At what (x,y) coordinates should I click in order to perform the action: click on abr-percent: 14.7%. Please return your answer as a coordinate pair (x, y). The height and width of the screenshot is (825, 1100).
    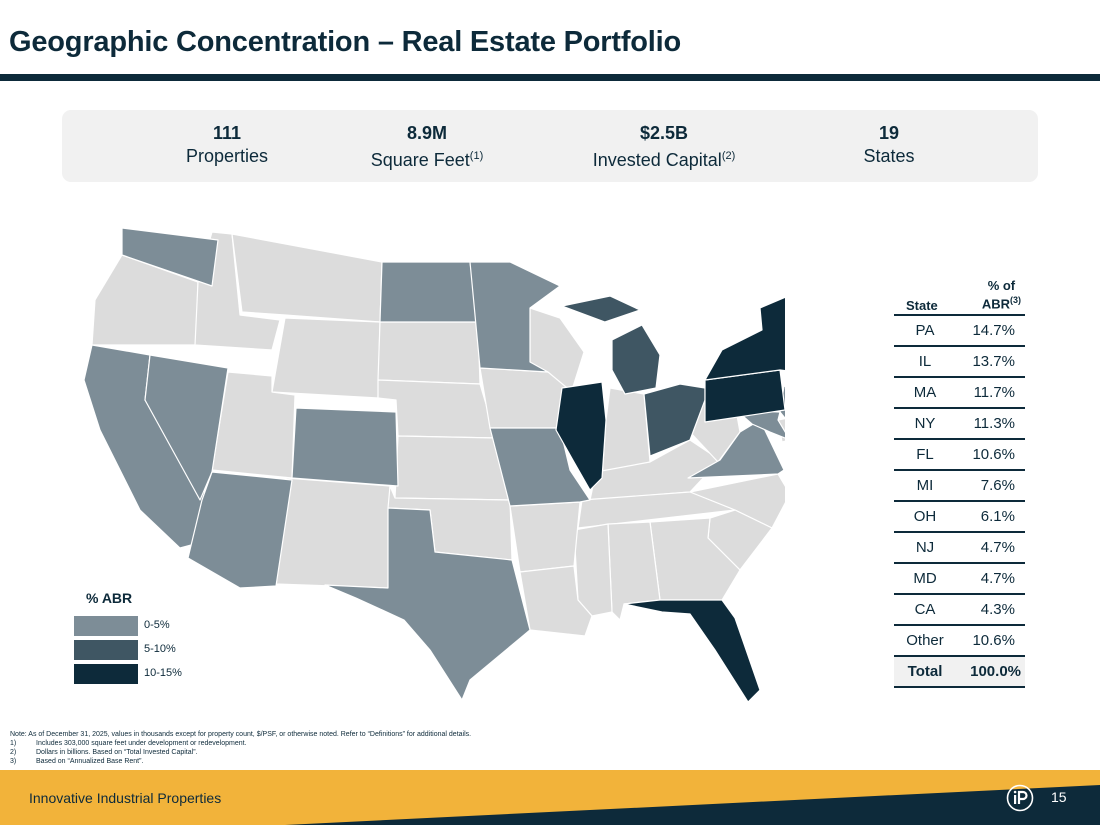
    Looking at the image, I should click on (993, 330).